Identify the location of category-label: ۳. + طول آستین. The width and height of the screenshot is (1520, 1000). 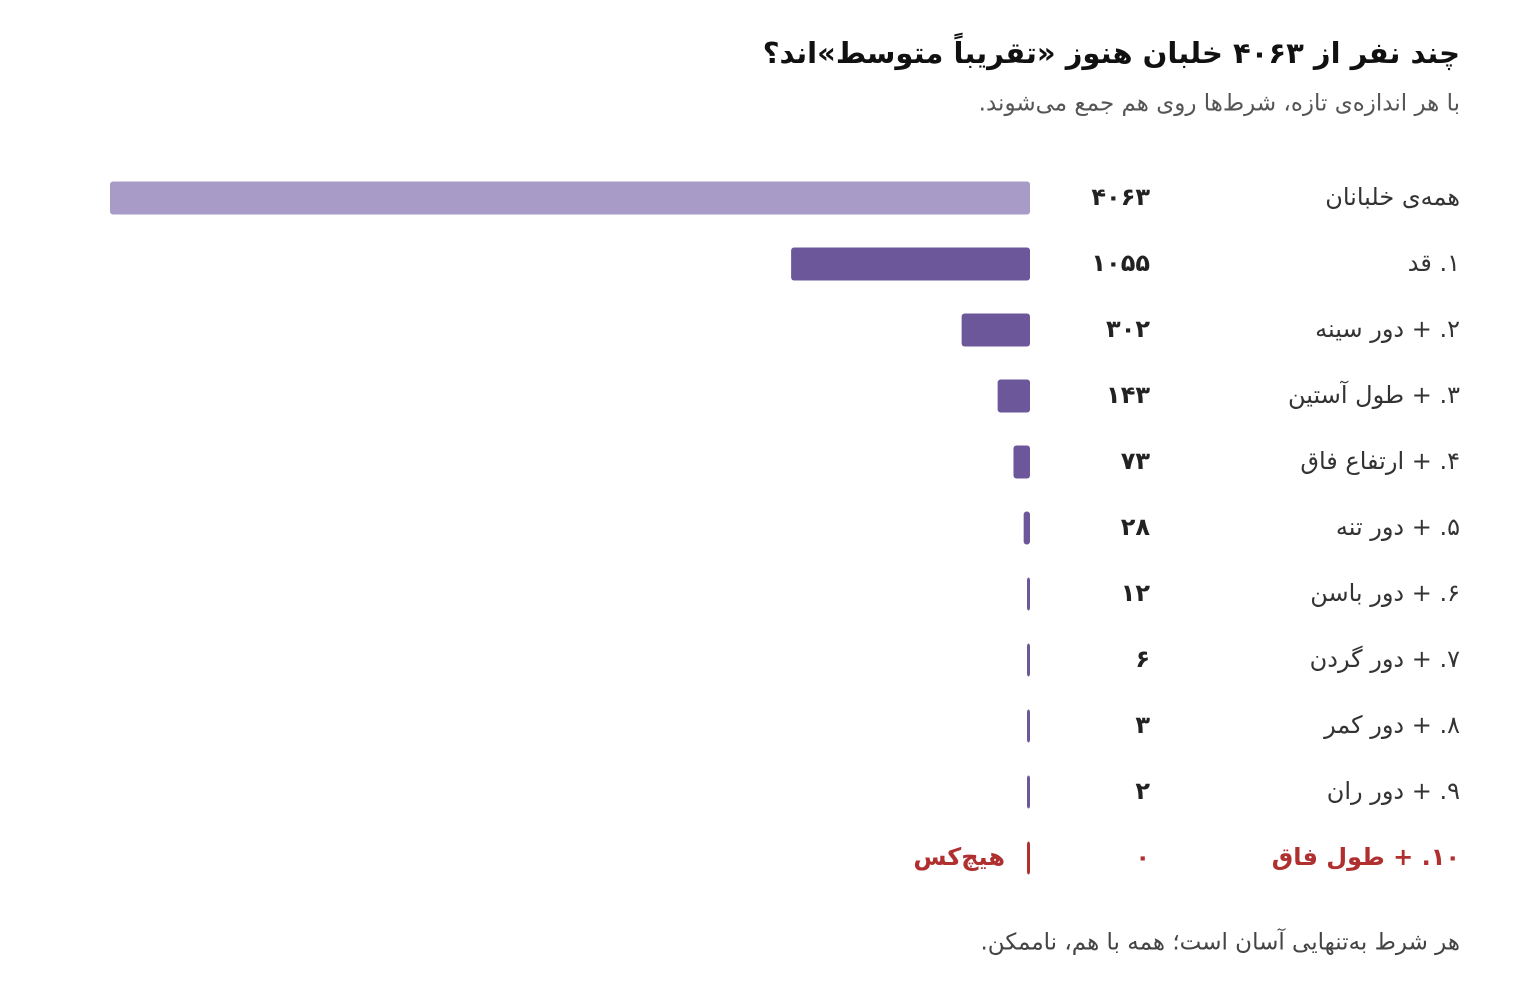
(1374, 394).